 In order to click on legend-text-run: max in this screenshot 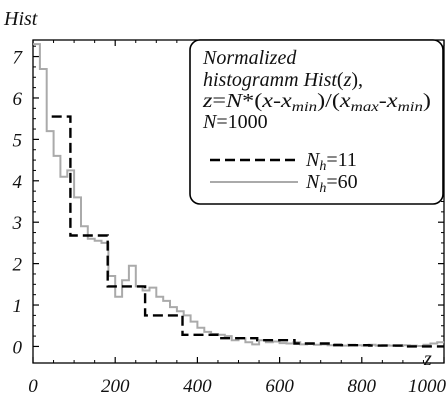, I will do `click(365, 107)`.